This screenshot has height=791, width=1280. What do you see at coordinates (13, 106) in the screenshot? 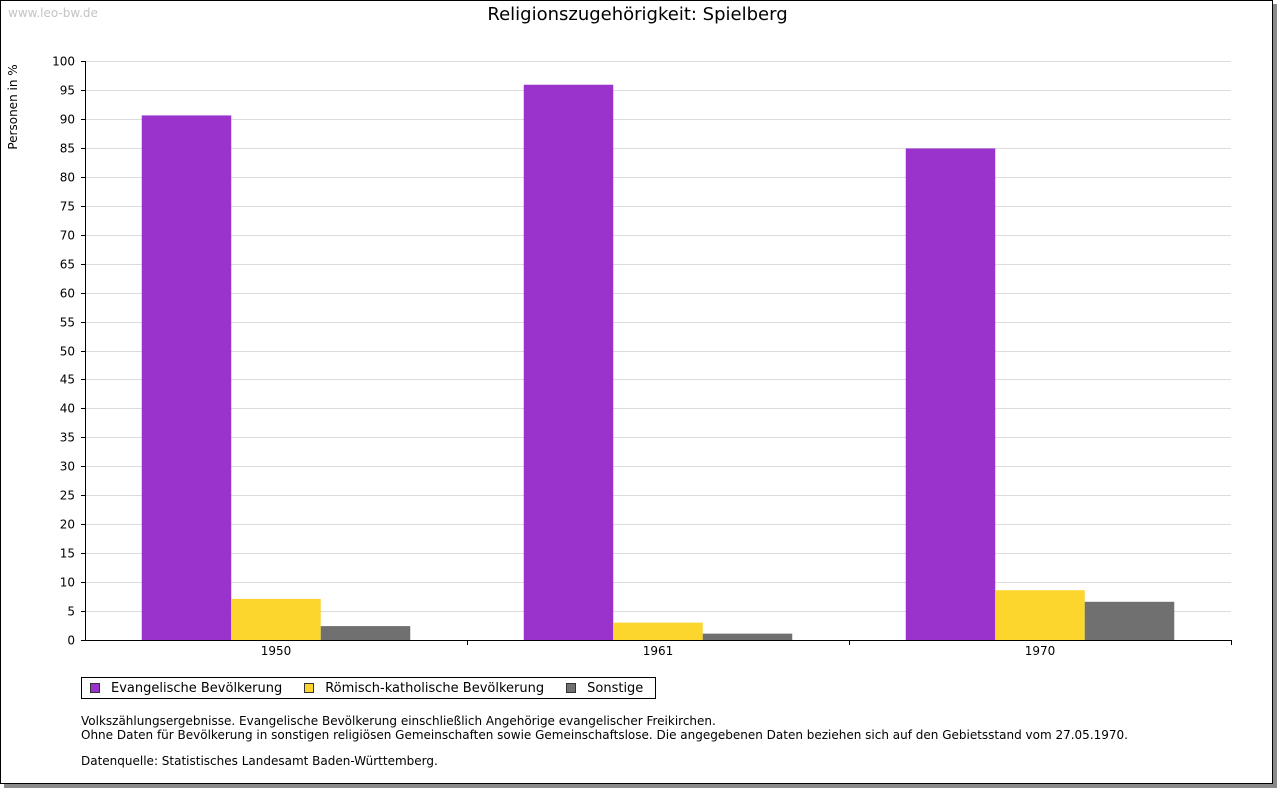
I see `y-axis-label: Personen in %` at bounding box center [13, 106].